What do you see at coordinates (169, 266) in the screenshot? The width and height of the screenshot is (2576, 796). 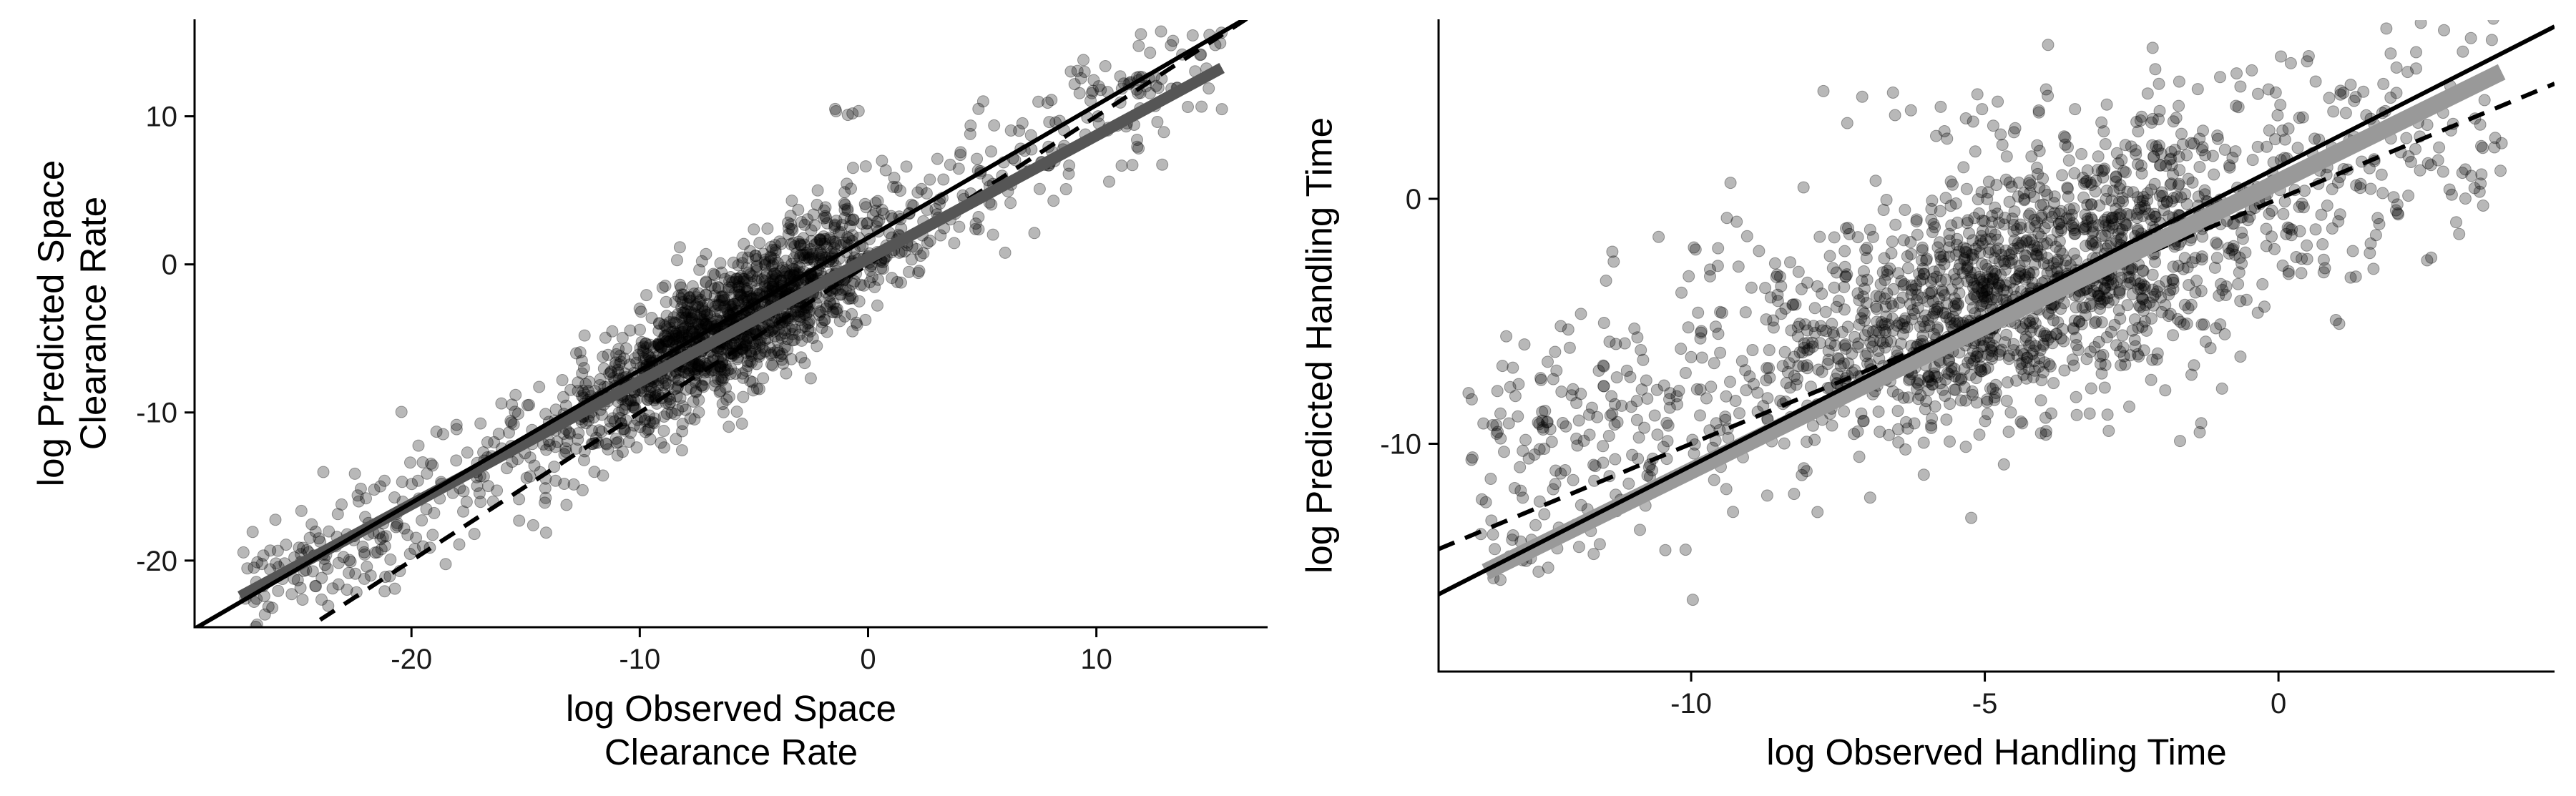 I see `y-tick-label: 0` at bounding box center [169, 266].